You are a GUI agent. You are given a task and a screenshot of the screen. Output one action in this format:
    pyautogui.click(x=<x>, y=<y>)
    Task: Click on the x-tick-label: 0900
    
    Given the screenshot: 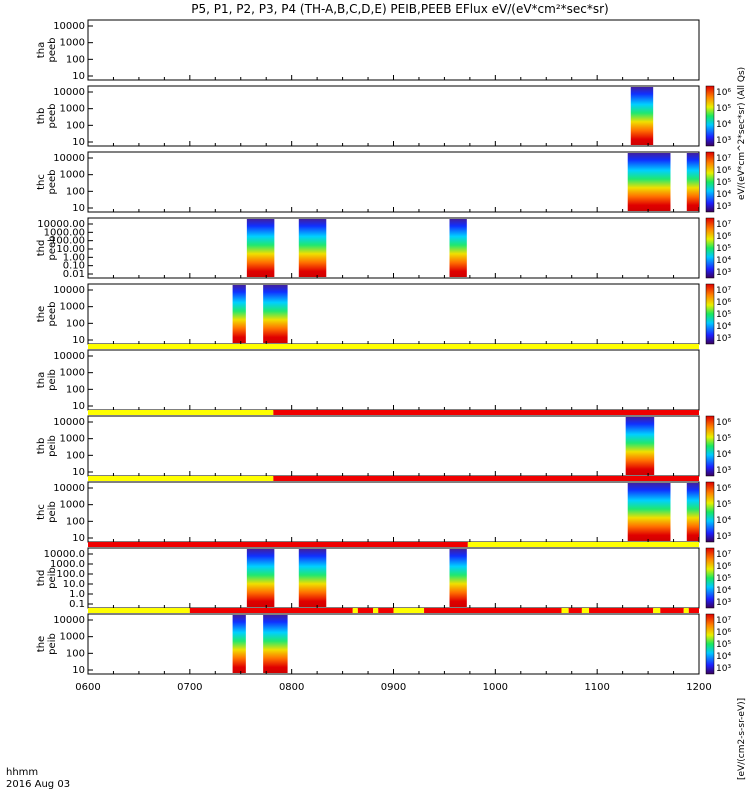 What is the action you would take?
    pyautogui.click(x=393, y=687)
    